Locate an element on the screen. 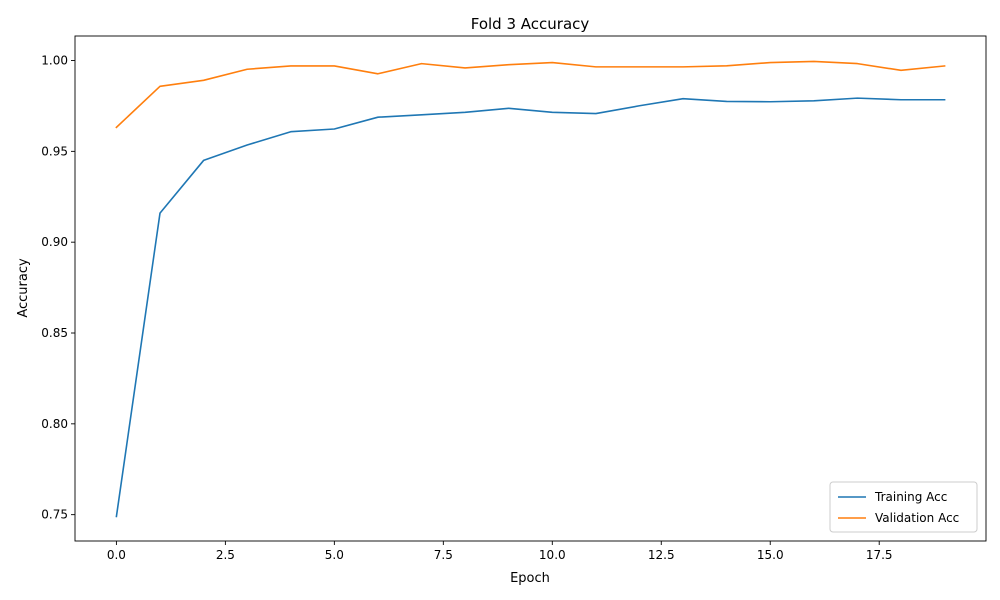  legend-label: Training Acc is located at coordinates (910, 497).